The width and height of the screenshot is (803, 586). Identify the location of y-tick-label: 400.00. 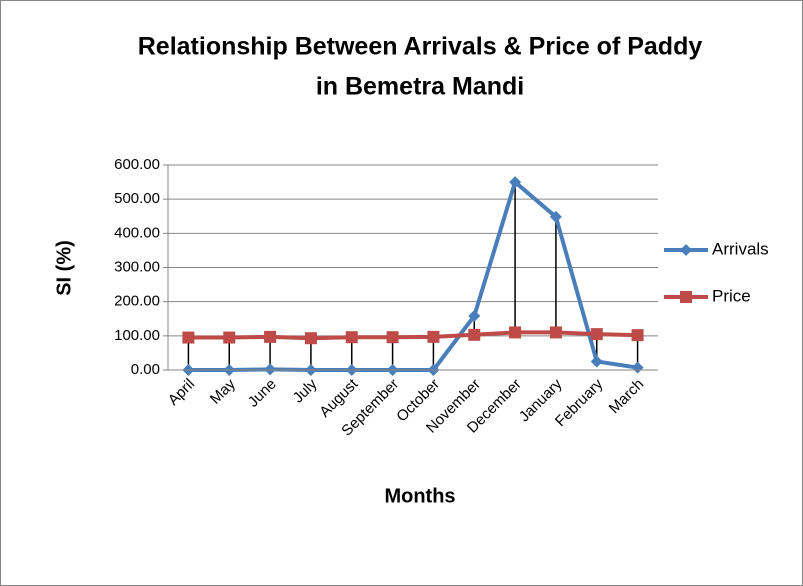
(137, 232).